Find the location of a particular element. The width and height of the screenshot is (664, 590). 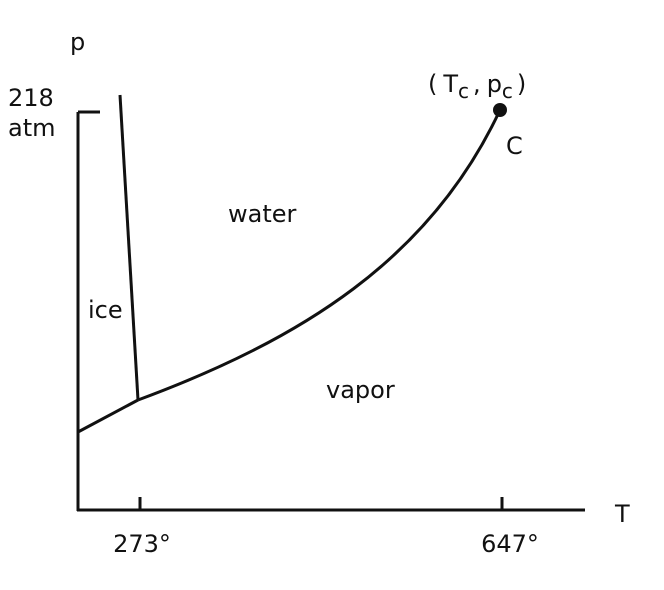

critical-point-coords: (Tc, pc) is located at coordinates (477, 86).